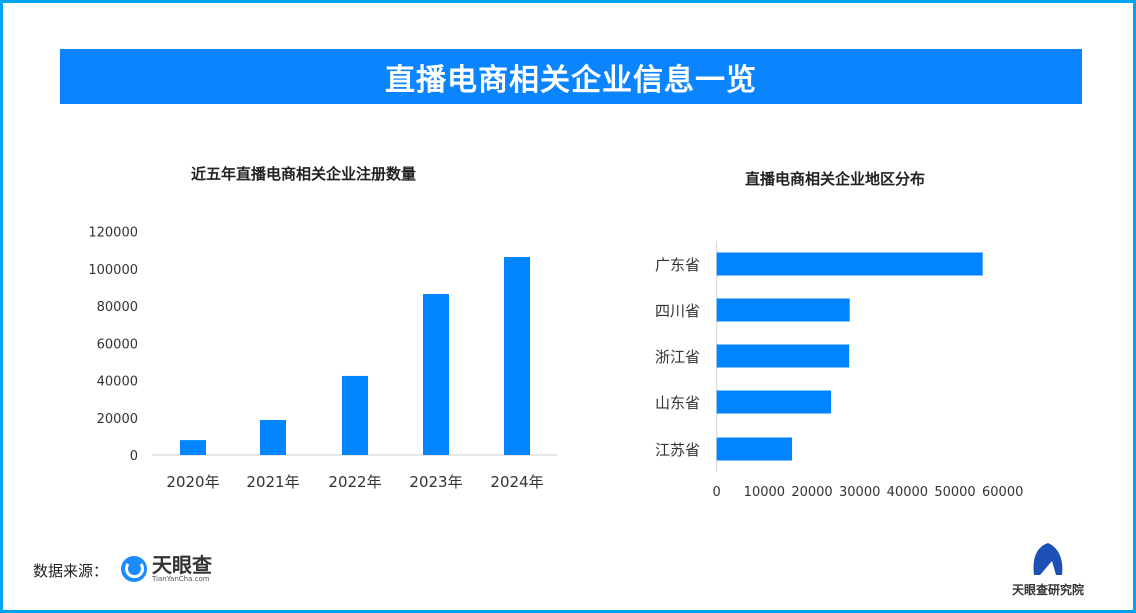 The image size is (1136, 613). I want to click on y-category-label: 浙江省, so click(677, 357).